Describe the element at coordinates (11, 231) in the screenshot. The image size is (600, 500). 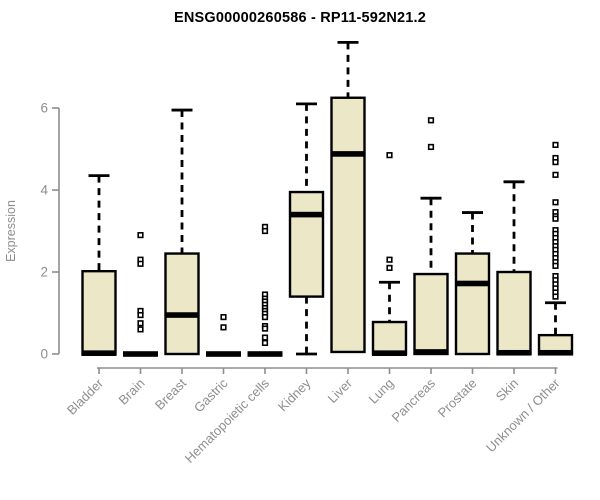
I see `y-axis-title: Expression` at that location.